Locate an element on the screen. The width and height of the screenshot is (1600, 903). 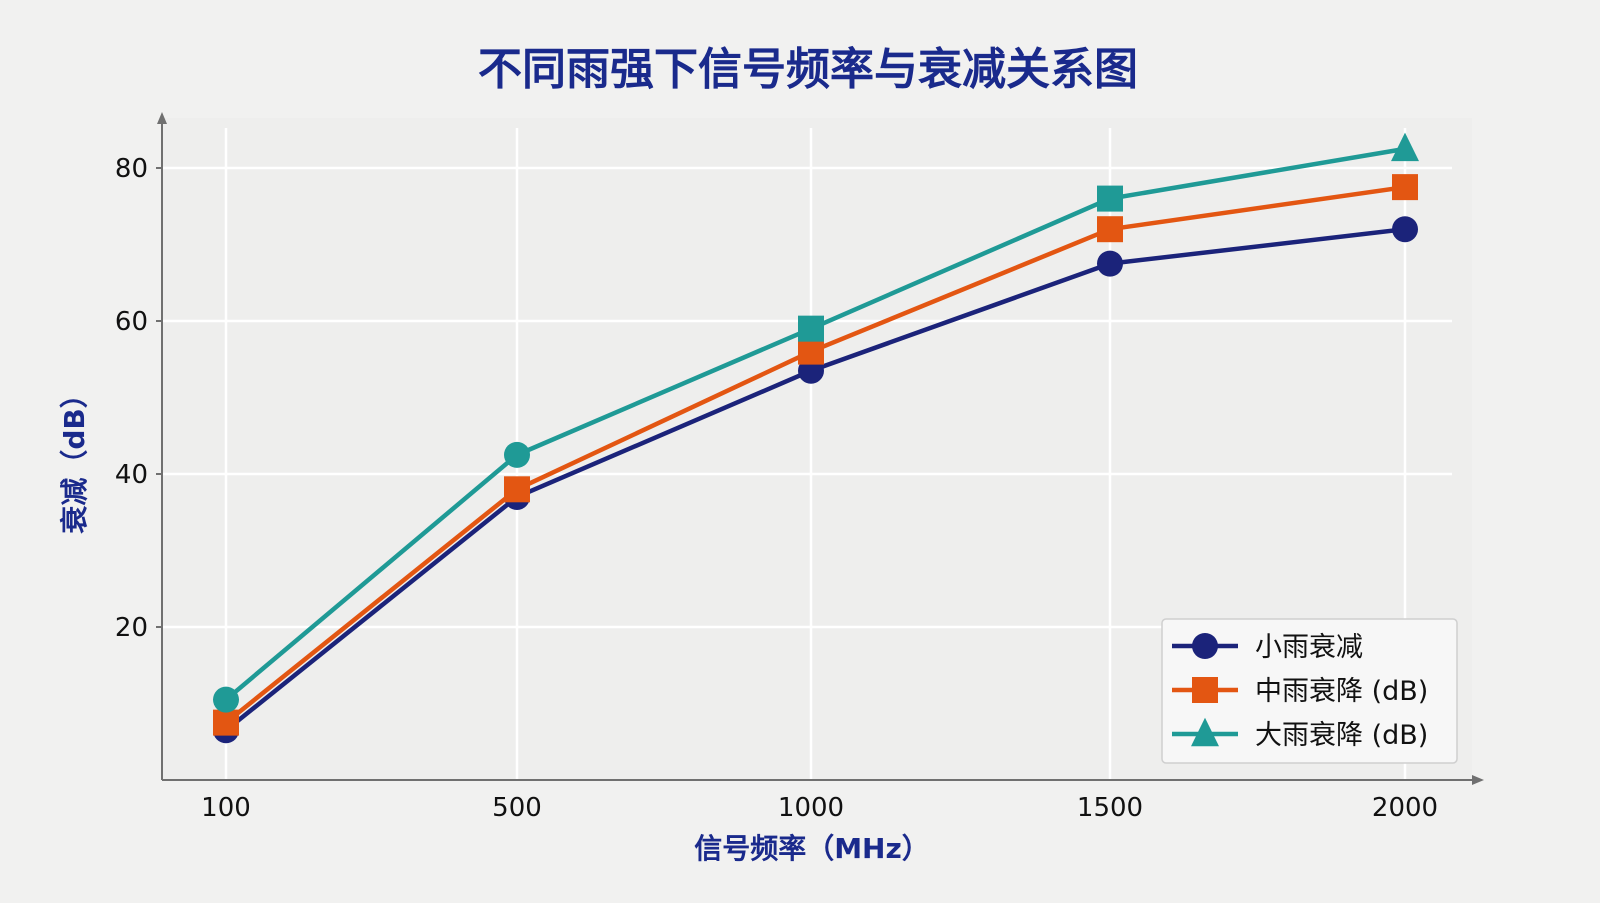
y-tick-label: 60 is located at coordinates (131, 322).